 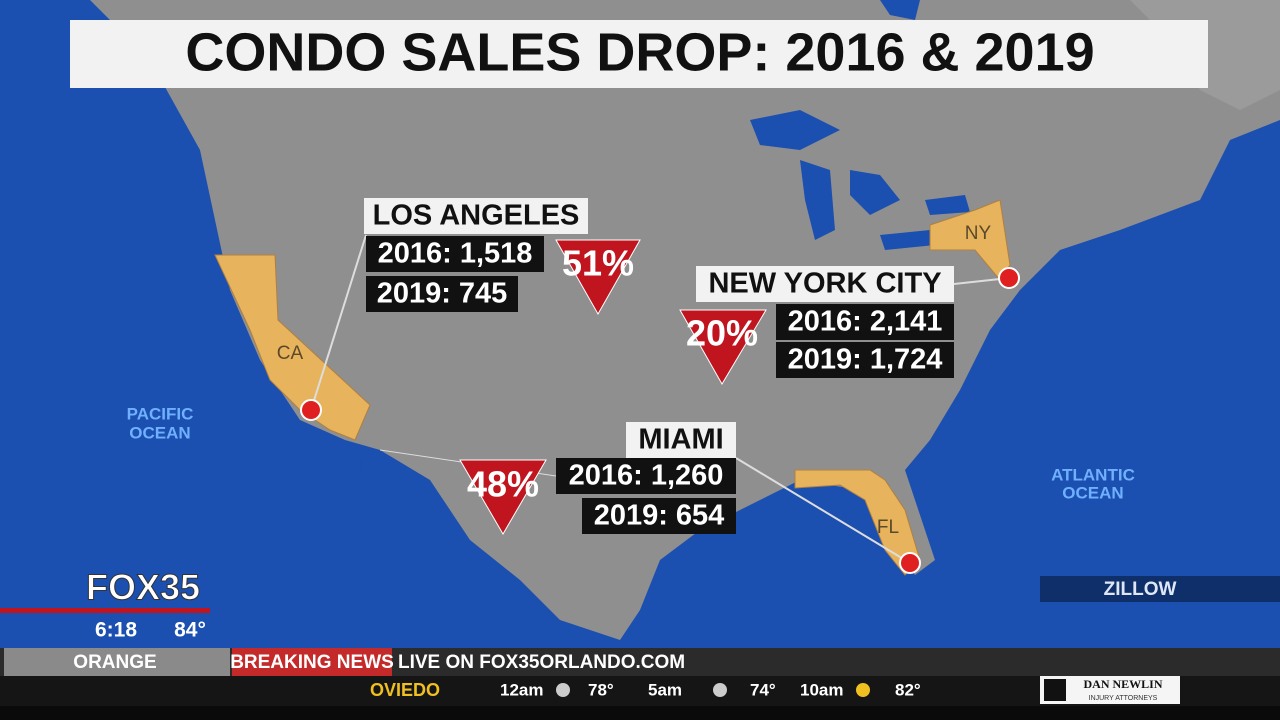 I want to click on city-name: NEW YORK CITY, so click(x=824, y=284).